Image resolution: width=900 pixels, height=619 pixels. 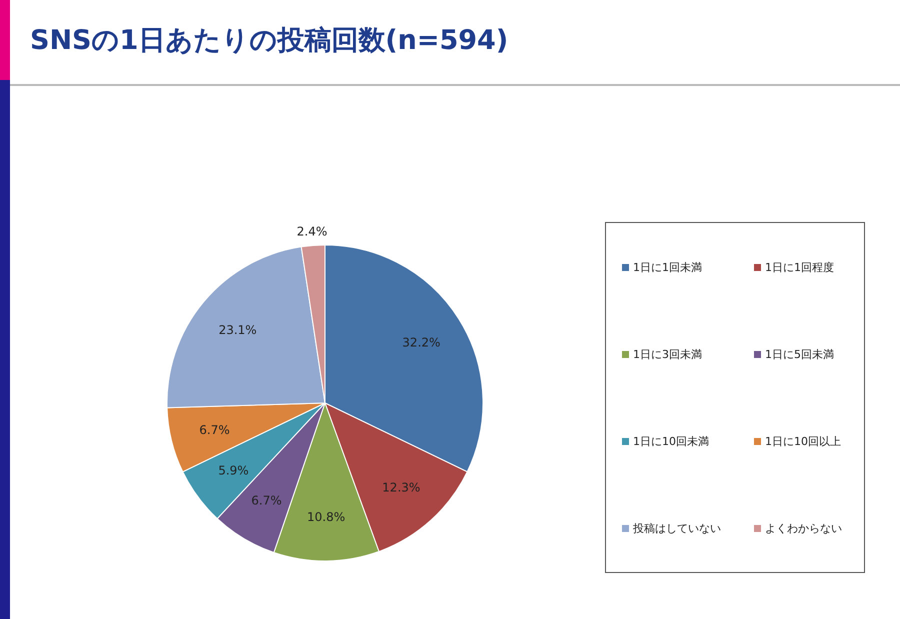 I want to click on legend-label: 1日に5回未満, so click(x=799, y=354).